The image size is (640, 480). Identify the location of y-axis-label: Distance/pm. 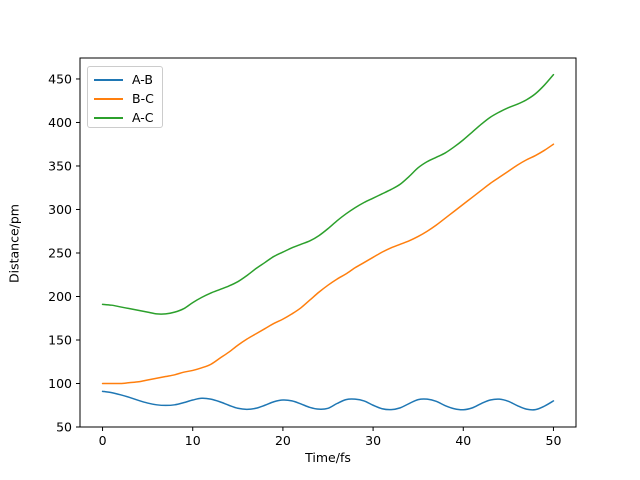
(14, 243).